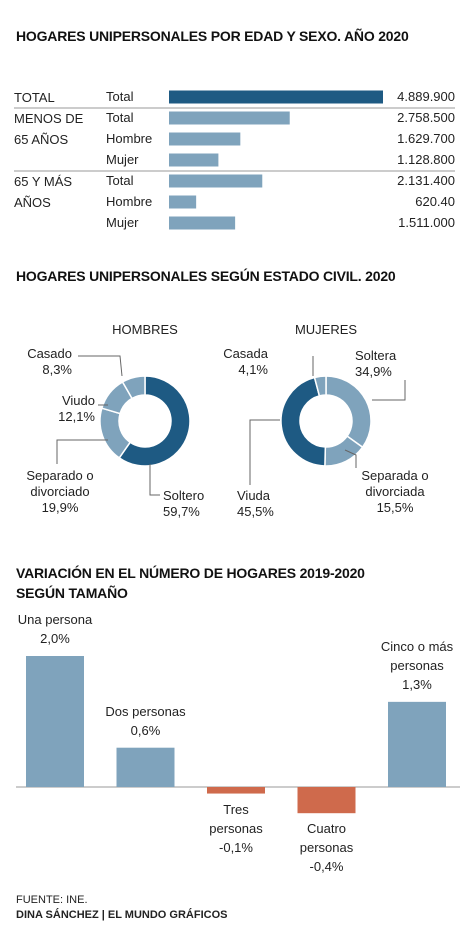 This screenshot has width=471, height=951. I want to click on category-label: Una persona, so click(55, 619).